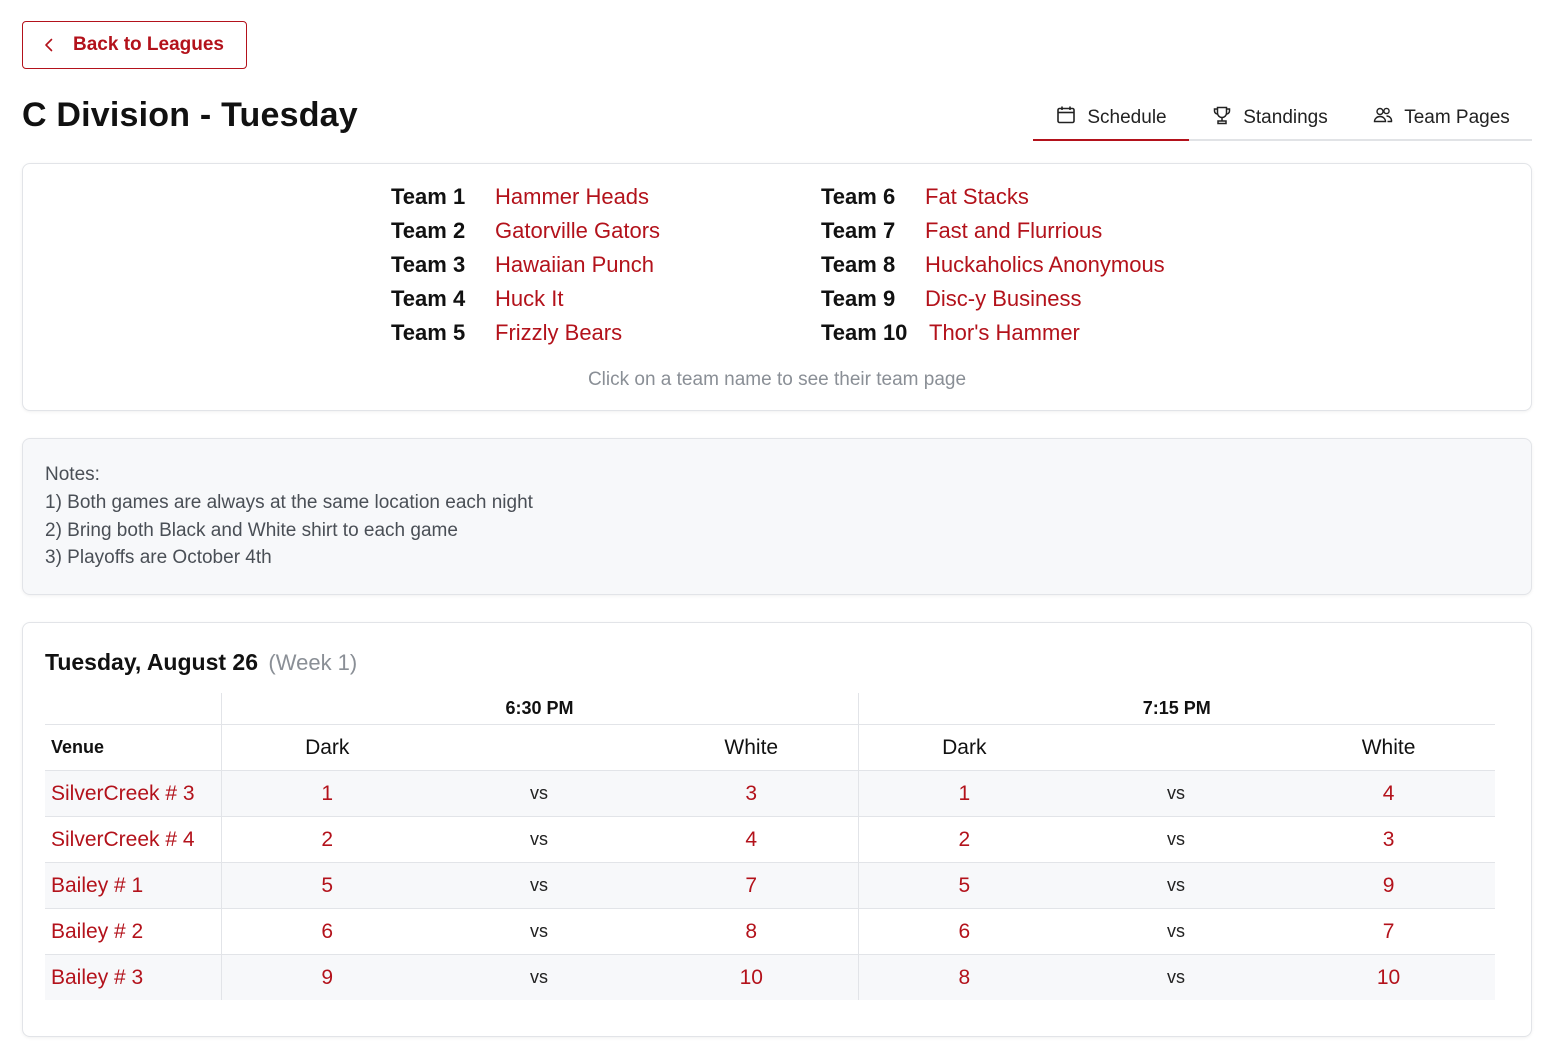 This screenshot has width=1551, height=1051. What do you see at coordinates (1127, 117) in the screenshot?
I see `tab-schedule-label: Schedule` at bounding box center [1127, 117].